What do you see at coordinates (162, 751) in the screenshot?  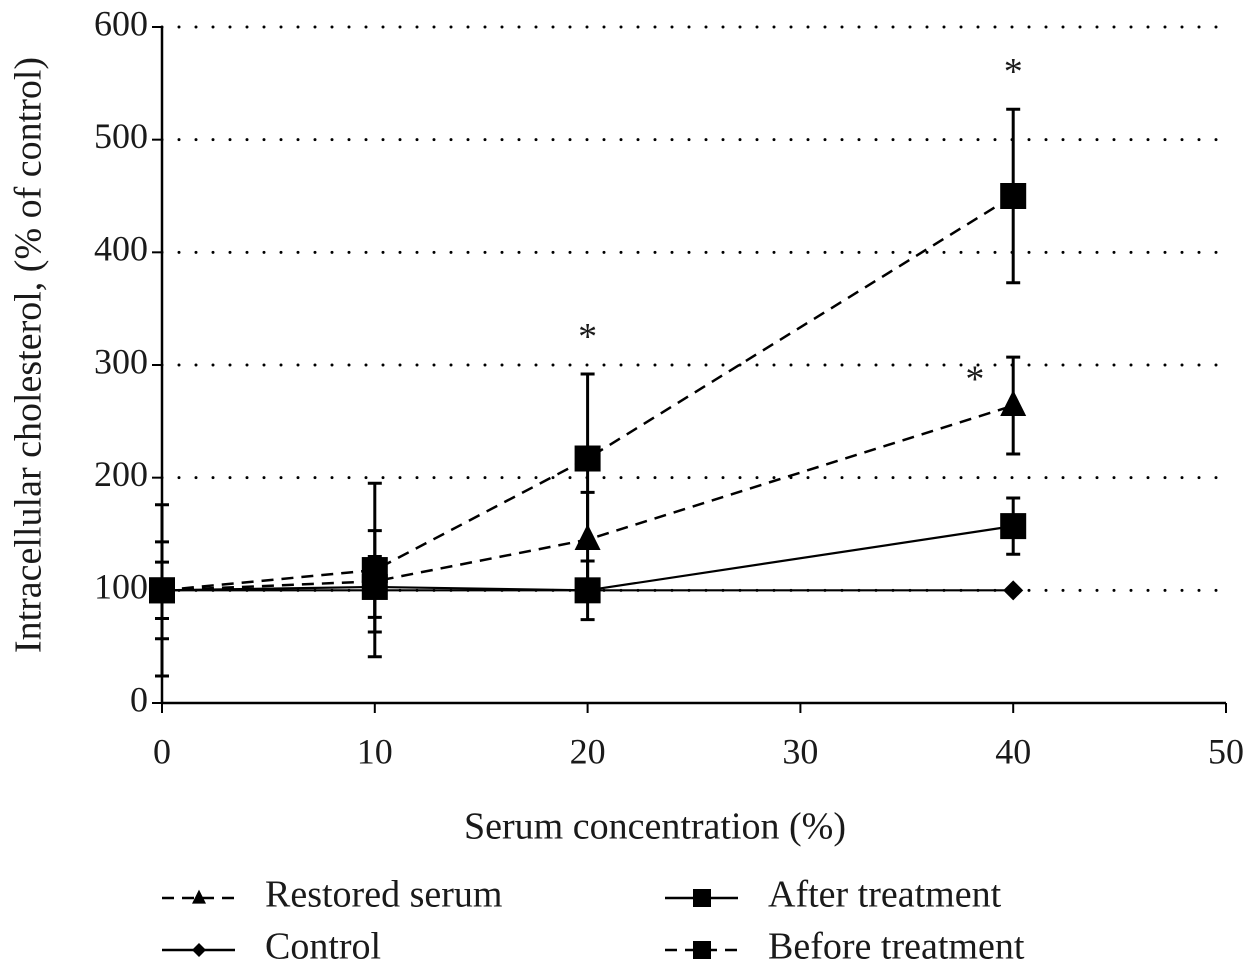 I see `x-tick-label: 0` at bounding box center [162, 751].